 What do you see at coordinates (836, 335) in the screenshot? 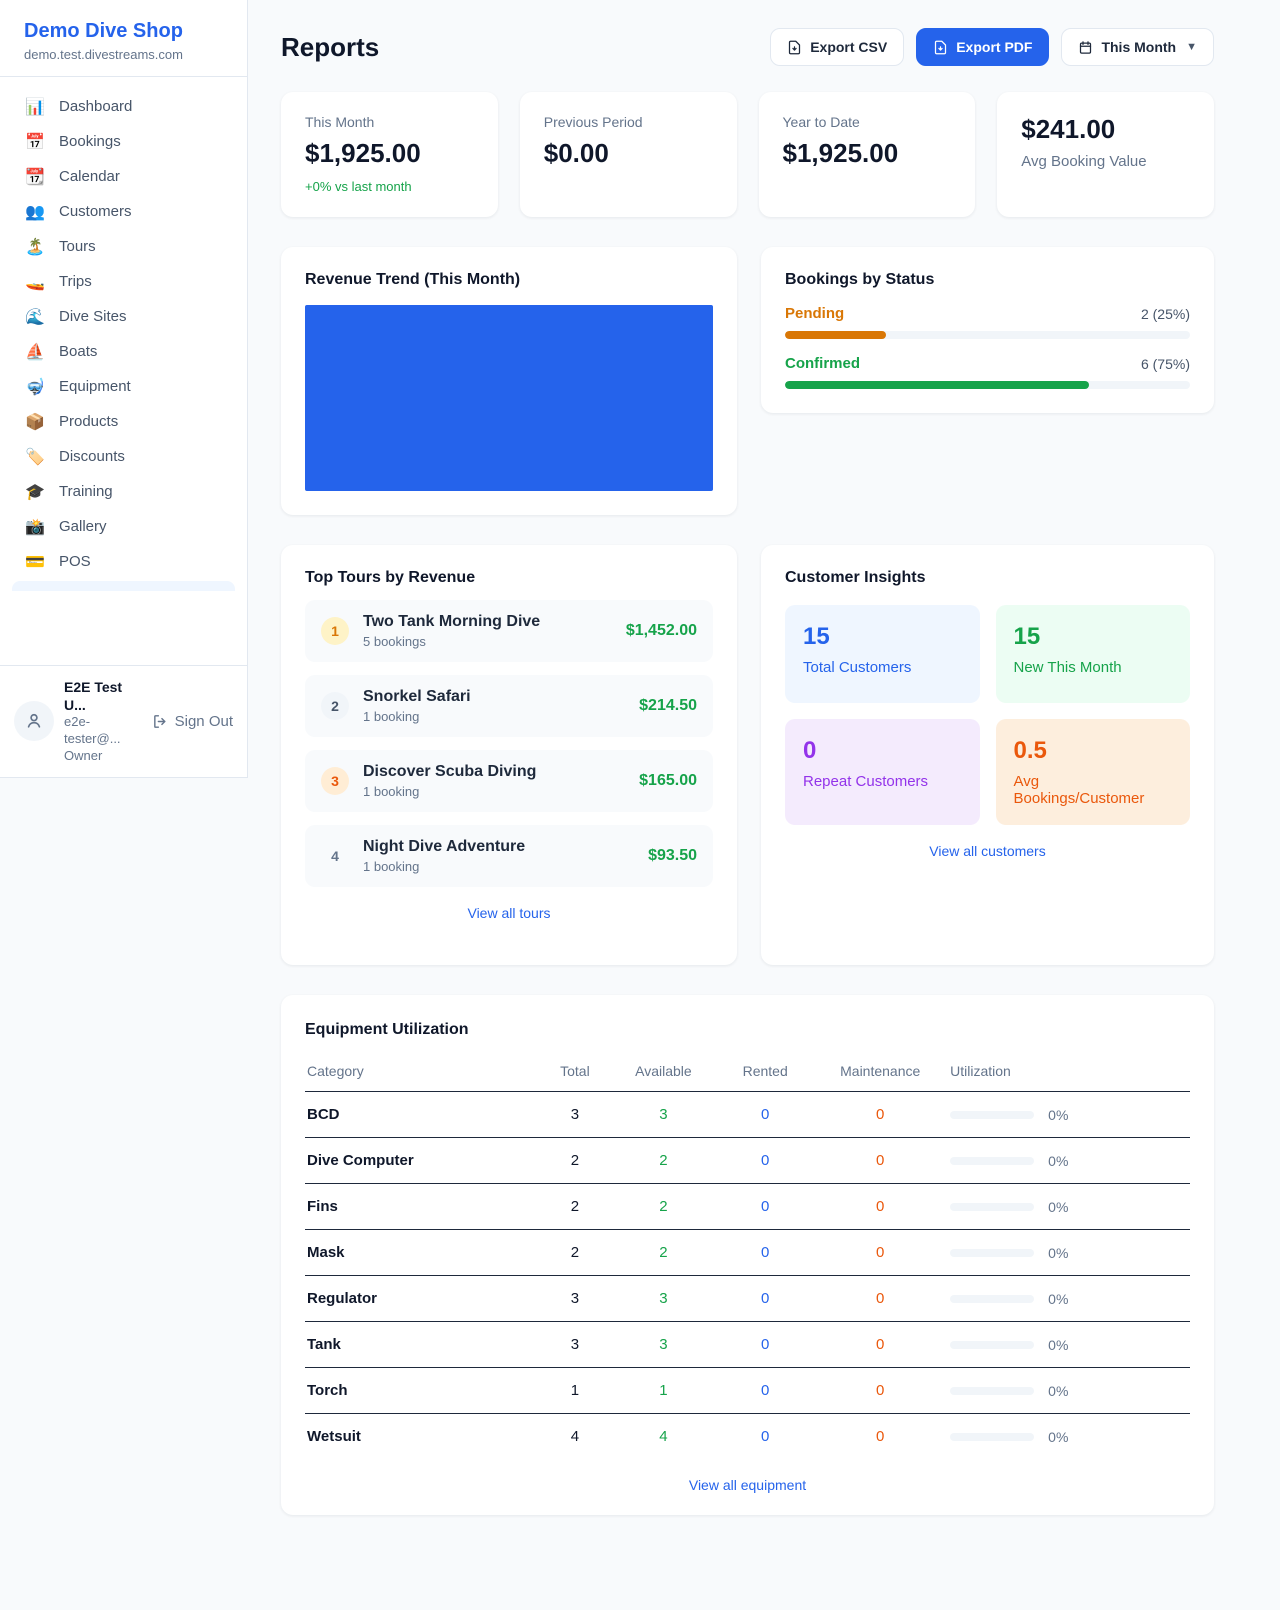
I see `status-bar-fill` at bounding box center [836, 335].